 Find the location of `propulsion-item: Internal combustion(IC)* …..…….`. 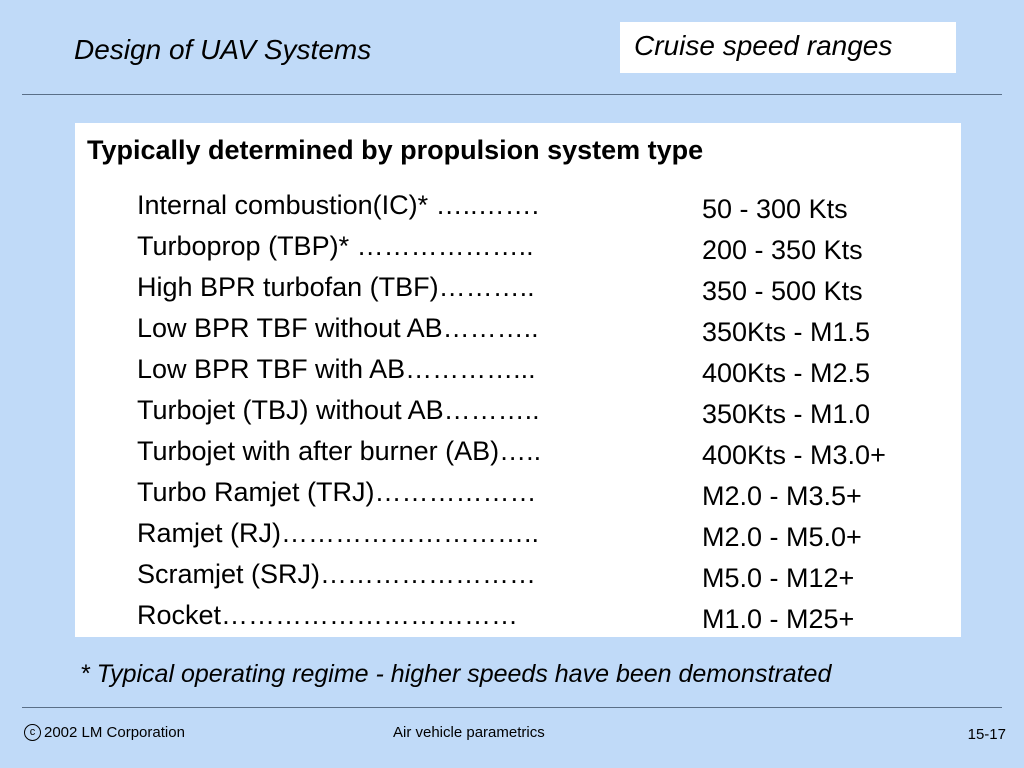

propulsion-item: Internal combustion(IC)* …..……. is located at coordinates (338, 205).